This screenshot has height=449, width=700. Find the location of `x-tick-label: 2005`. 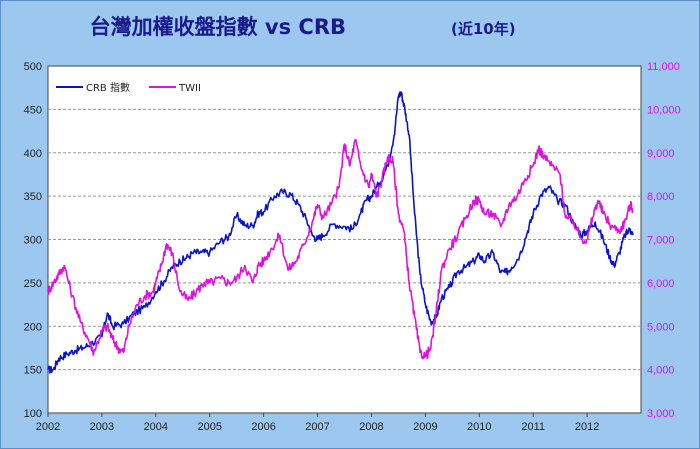

x-tick-label: 2005 is located at coordinates (209, 427).